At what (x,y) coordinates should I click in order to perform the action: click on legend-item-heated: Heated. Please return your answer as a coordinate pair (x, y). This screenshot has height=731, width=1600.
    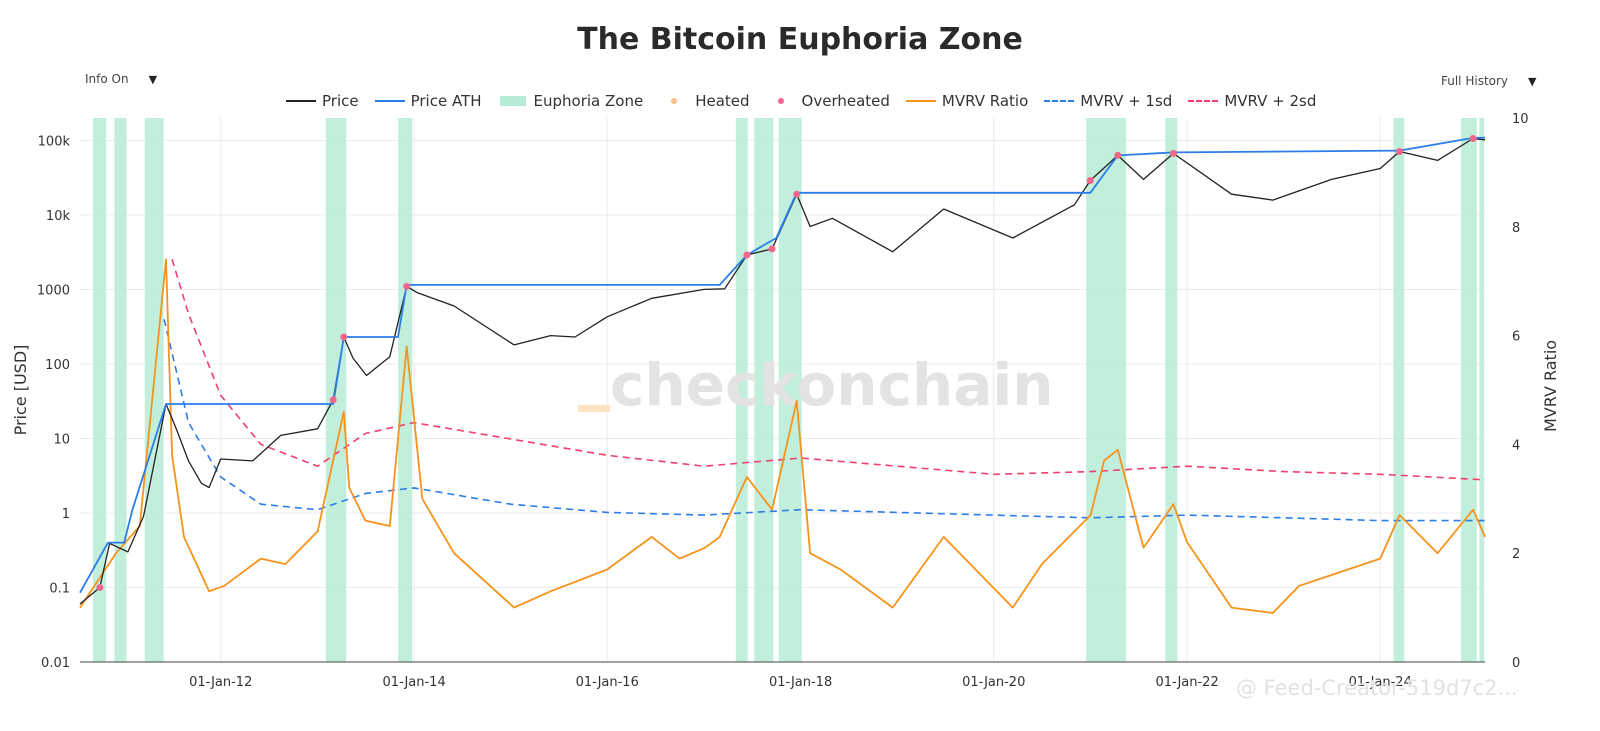
    Looking at the image, I should click on (704, 101).